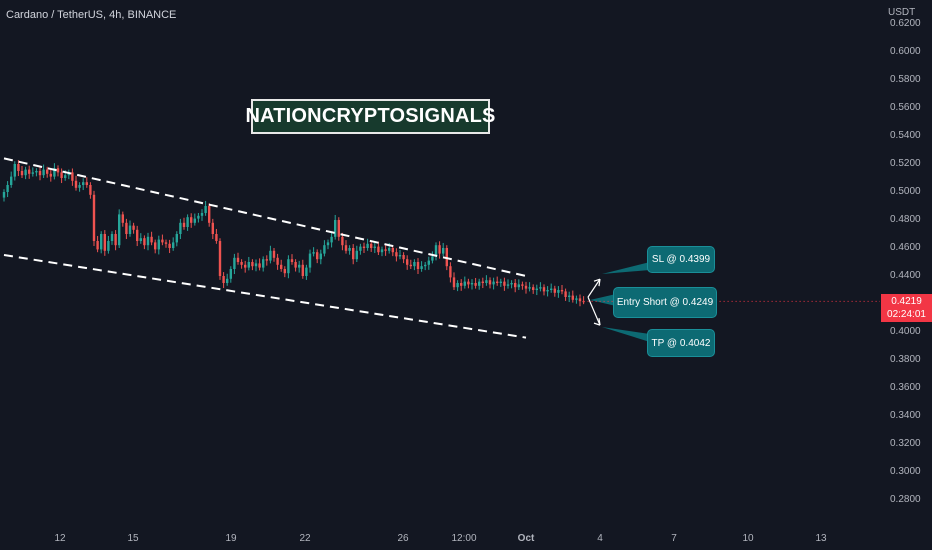  Describe the element at coordinates (91, 15) in the screenshot. I see `symbol-title: Cardano / TetherUS, 4h, BINANCE` at that location.